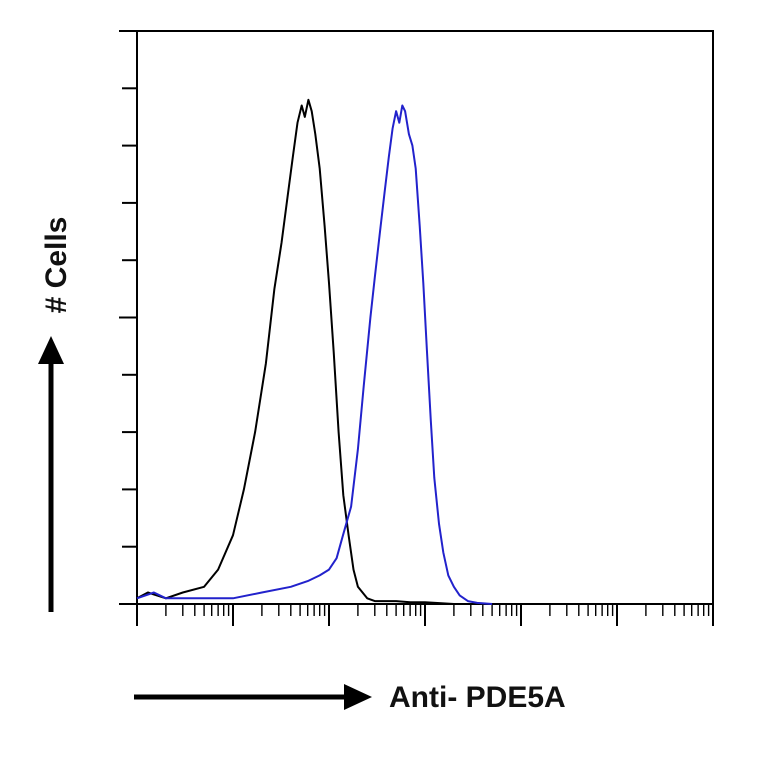  What do you see at coordinates (51, 350) in the screenshot?
I see `y-axis-arrowhead` at bounding box center [51, 350].